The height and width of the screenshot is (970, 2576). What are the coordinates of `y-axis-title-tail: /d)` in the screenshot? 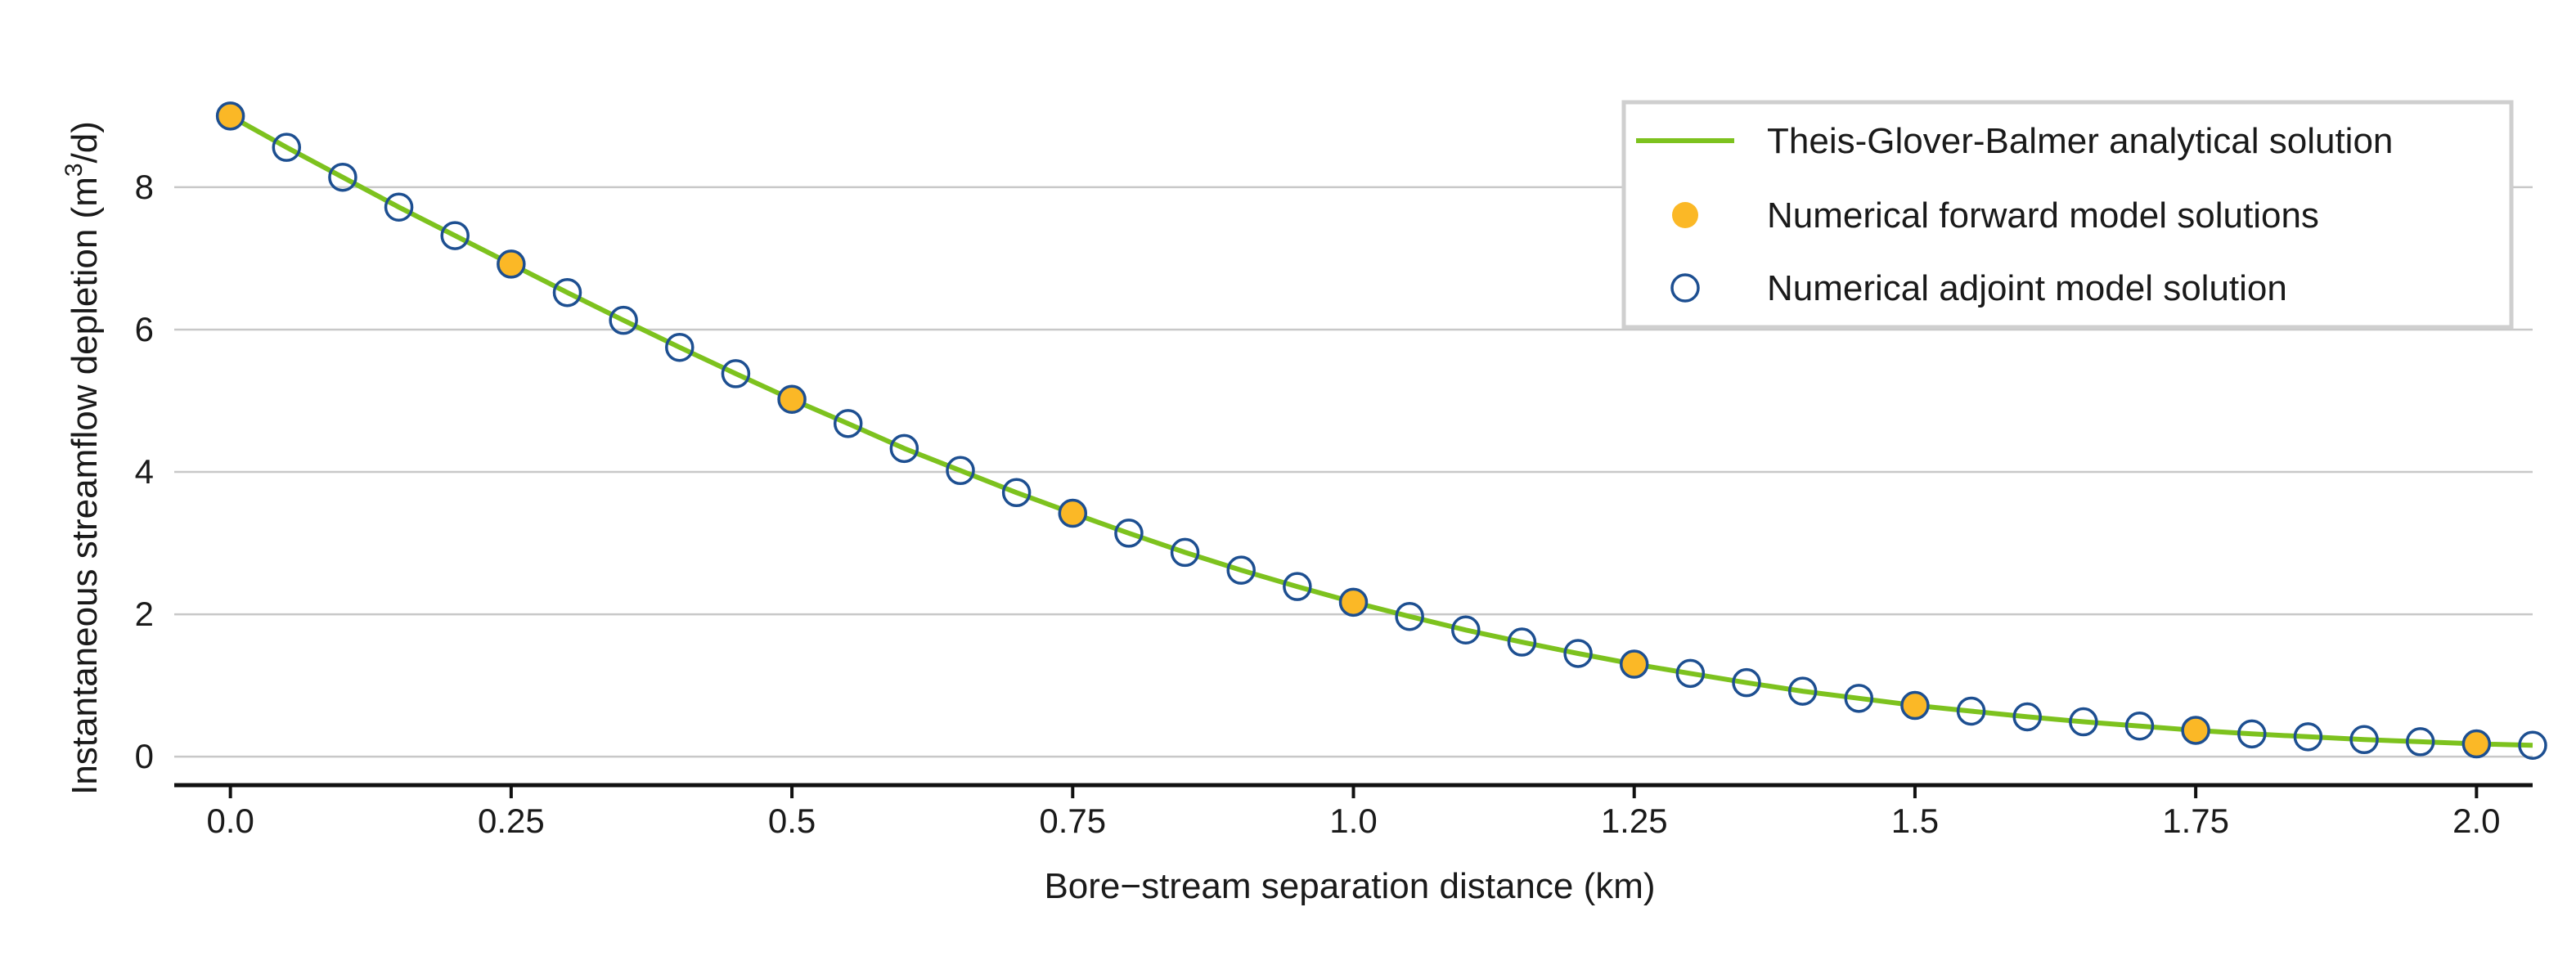 It's located at (85, 142).